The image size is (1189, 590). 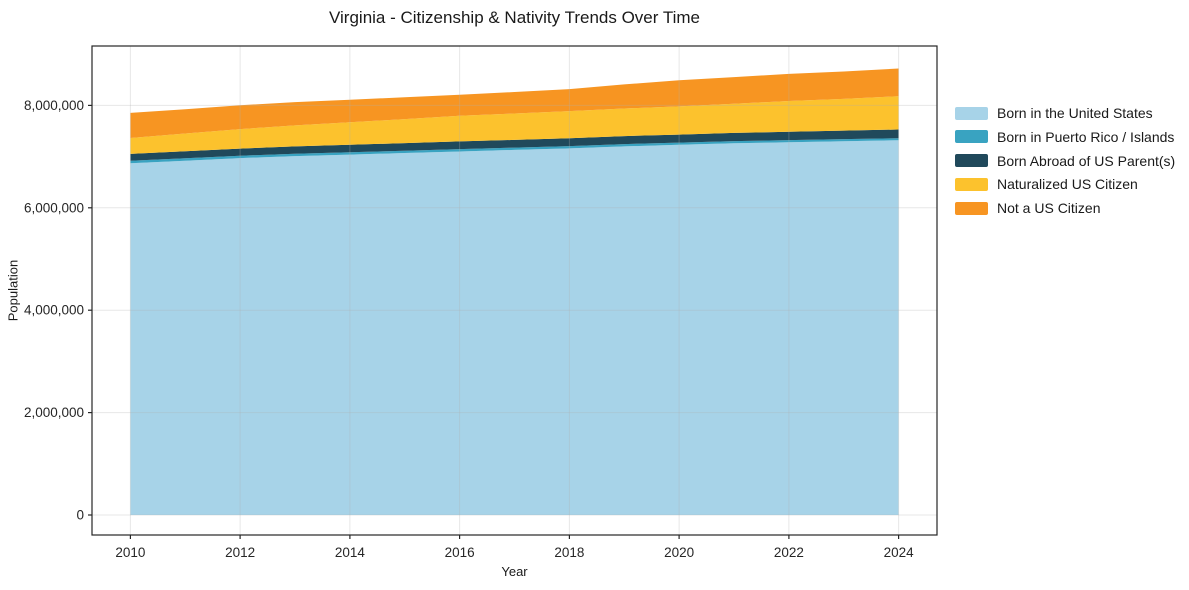 I want to click on legend-label: Born in the United States, so click(x=1075, y=113).